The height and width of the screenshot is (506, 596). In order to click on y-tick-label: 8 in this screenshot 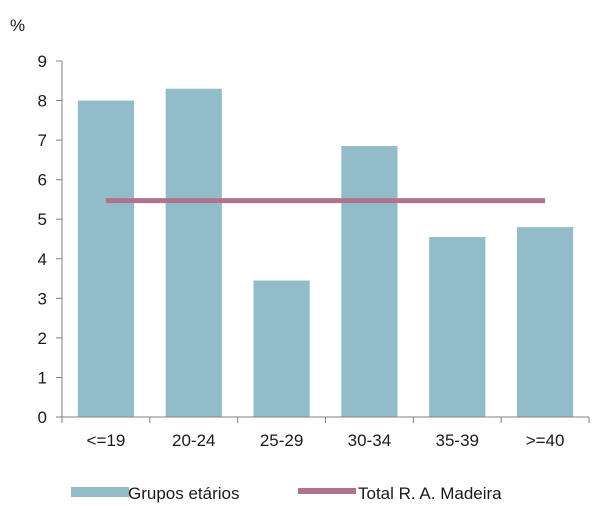, I will do `click(42, 101)`.